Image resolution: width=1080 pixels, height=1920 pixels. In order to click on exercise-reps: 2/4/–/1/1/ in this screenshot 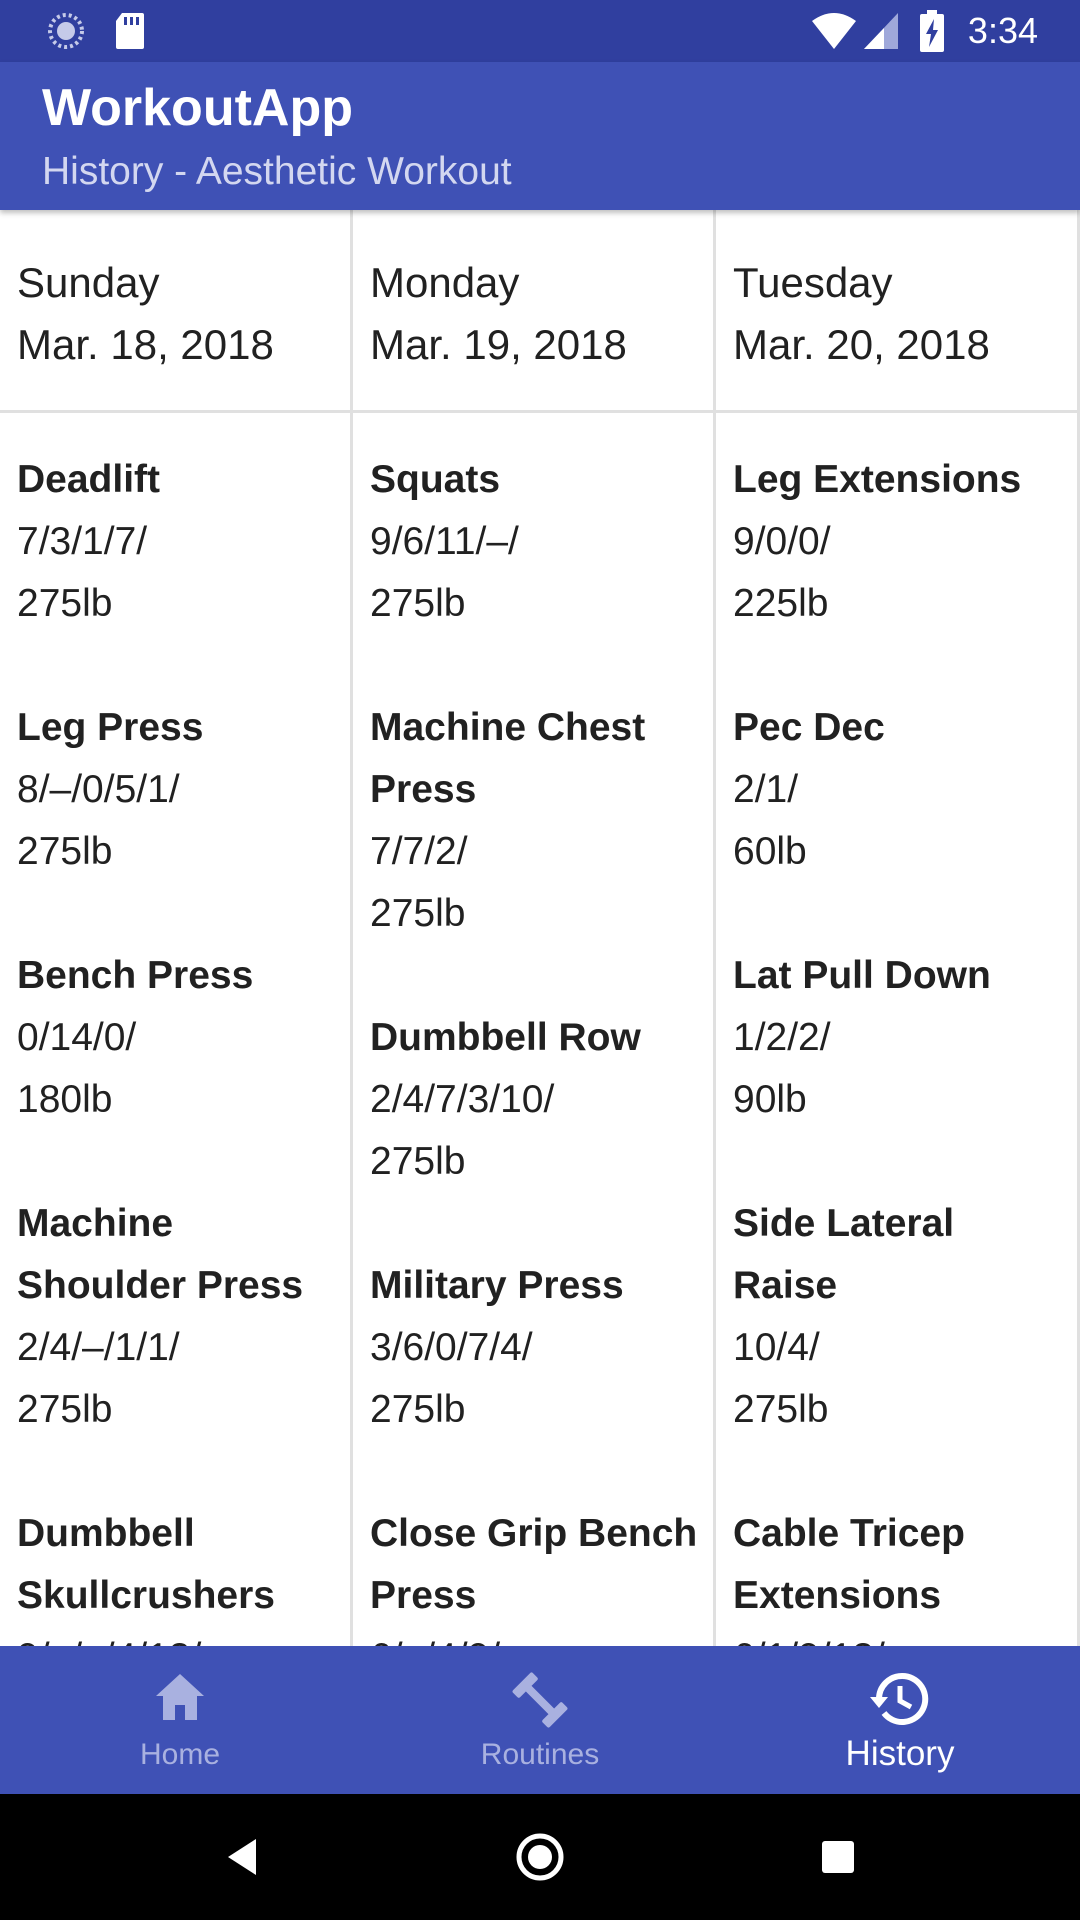, I will do `click(98, 1347)`.